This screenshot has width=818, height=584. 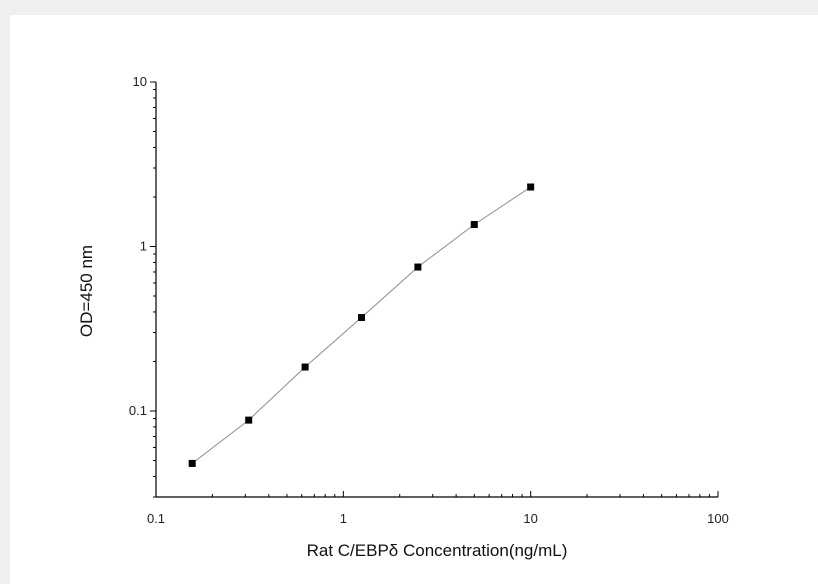 What do you see at coordinates (156, 518) in the screenshot?
I see `x-tick-label: 0.1` at bounding box center [156, 518].